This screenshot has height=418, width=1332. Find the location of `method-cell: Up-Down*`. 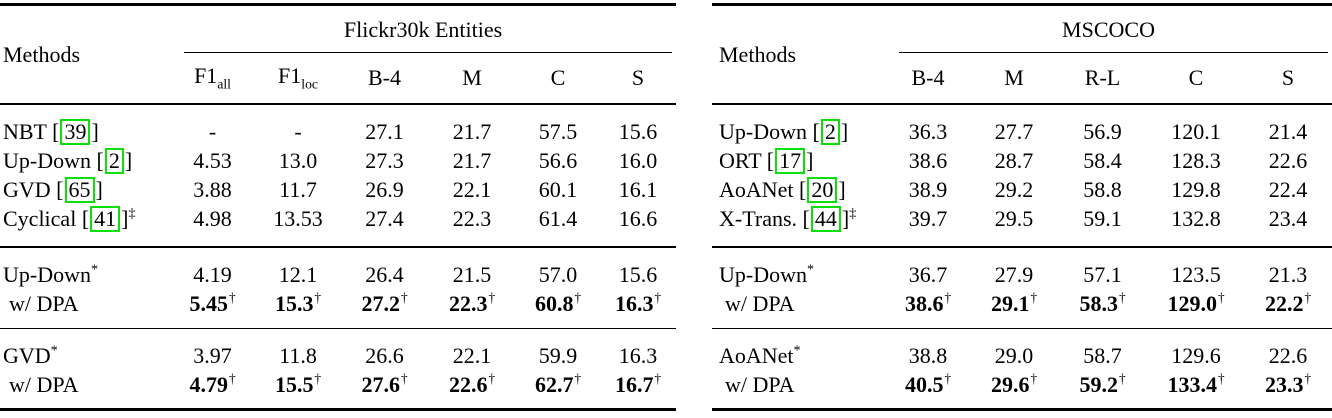

method-cell: Up-Down* is located at coordinates (798, 268).